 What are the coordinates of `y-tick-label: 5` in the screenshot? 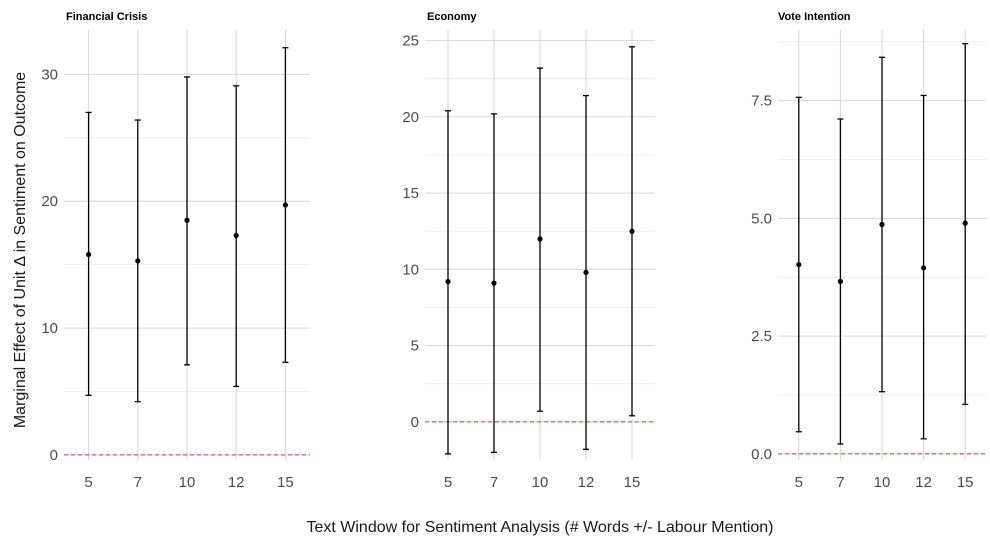 It's located at (415, 346).